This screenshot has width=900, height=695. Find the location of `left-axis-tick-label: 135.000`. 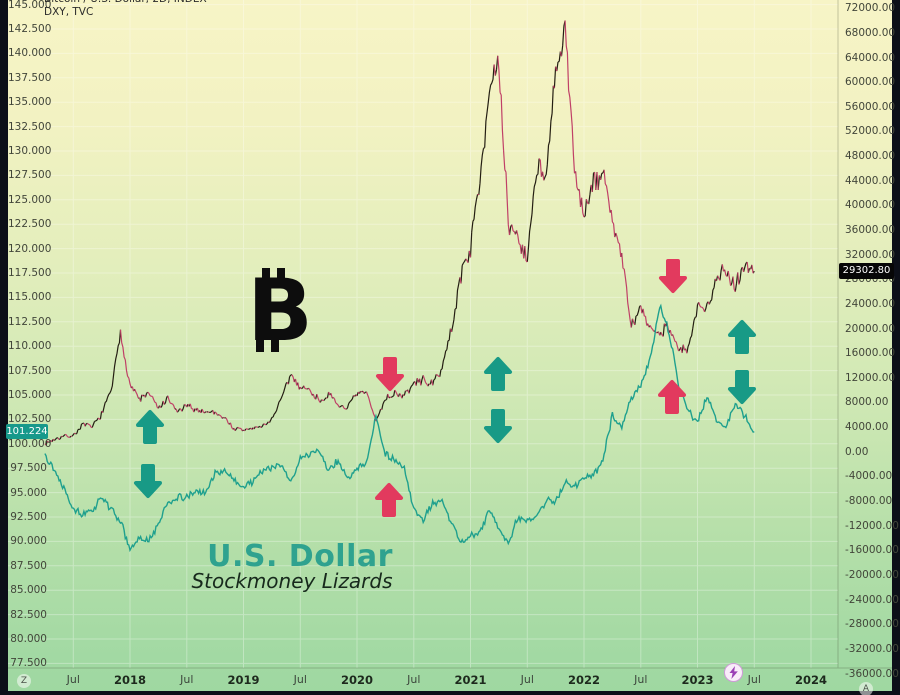

left-axis-tick-label: 135.000 is located at coordinates (30, 102).